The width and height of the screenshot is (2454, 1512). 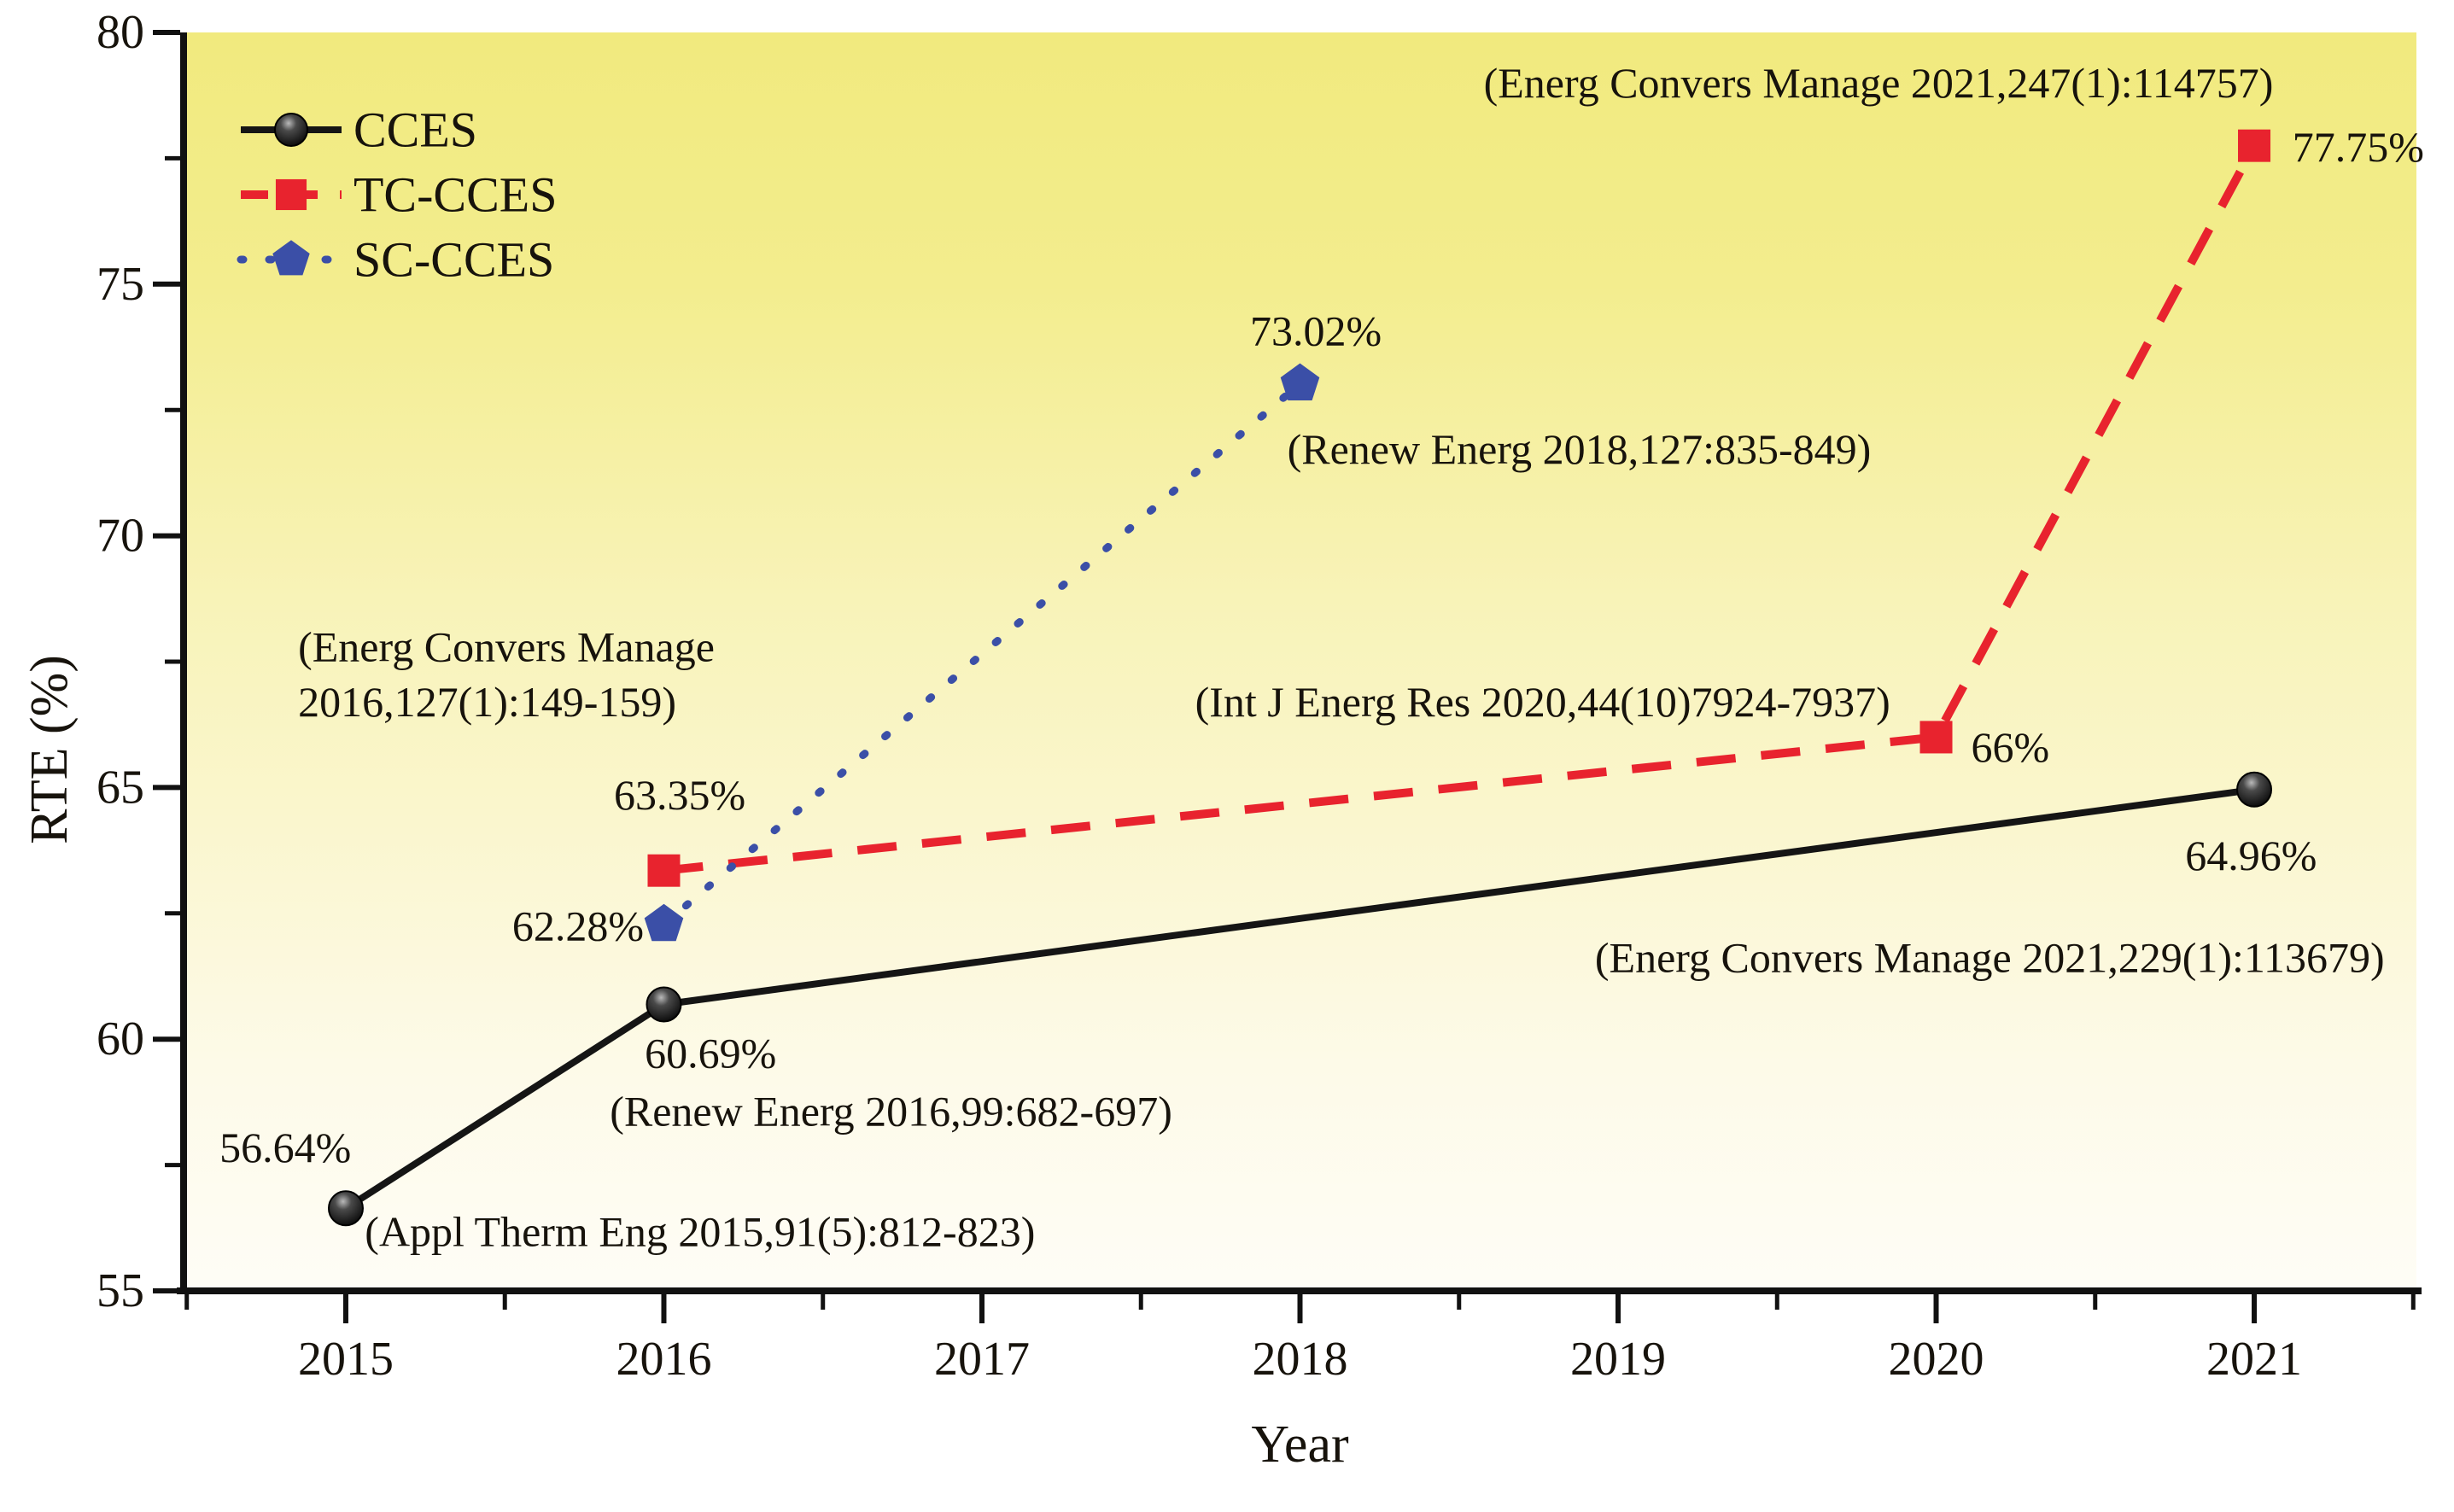 What do you see at coordinates (1580, 449) in the screenshot?
I see `citation-annotation: (Renew Energ 2018,127:835-849)` at bounding box center [1580, 449].